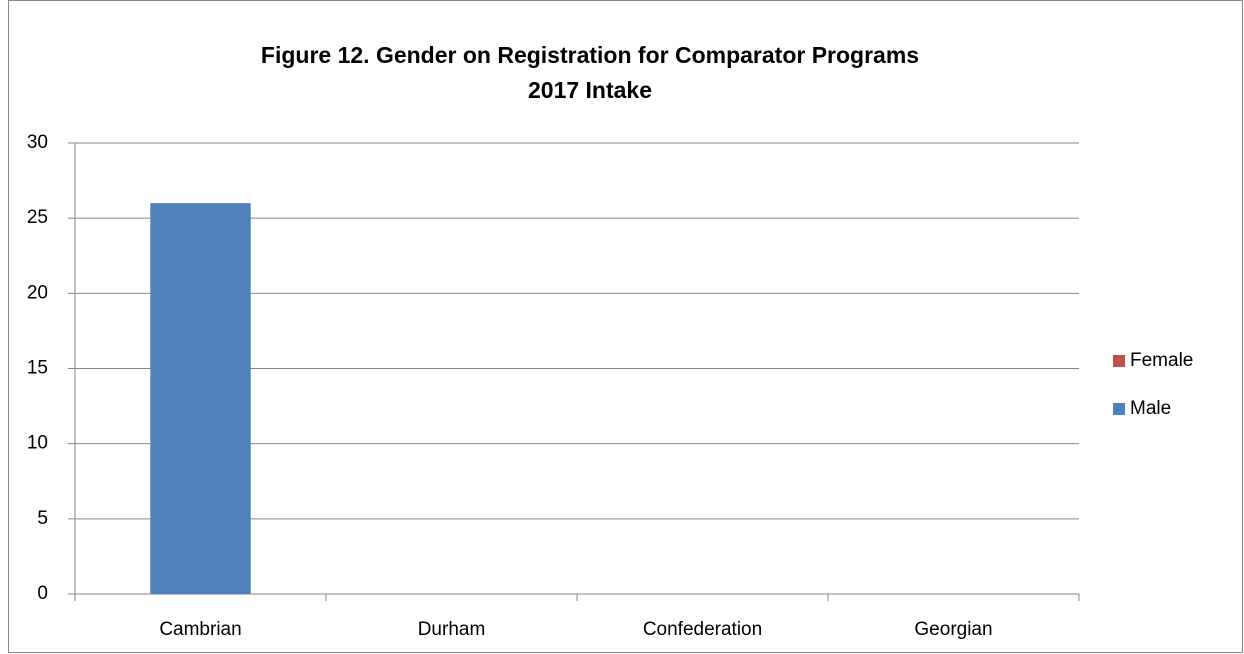  What do you see at coordinates (37, 443) in the screenshot?
I see `y-tick-label: 10` at bounding box center [37, 443].